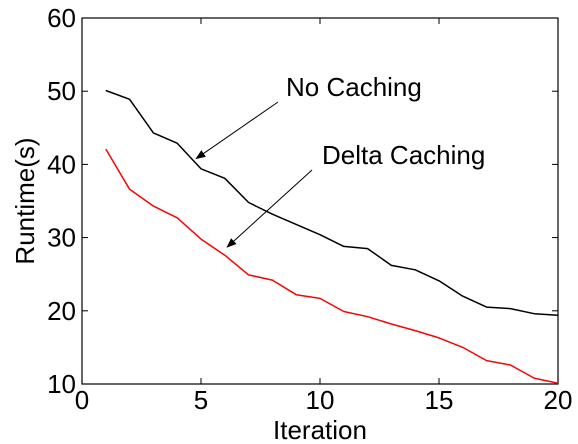 Image resolution: width=578 pixels, height=444 pixels. What do you see at coordinates (201, 400) in the screenshot?
I see `x-tick-label: 5` at bounding box center [201, 400].